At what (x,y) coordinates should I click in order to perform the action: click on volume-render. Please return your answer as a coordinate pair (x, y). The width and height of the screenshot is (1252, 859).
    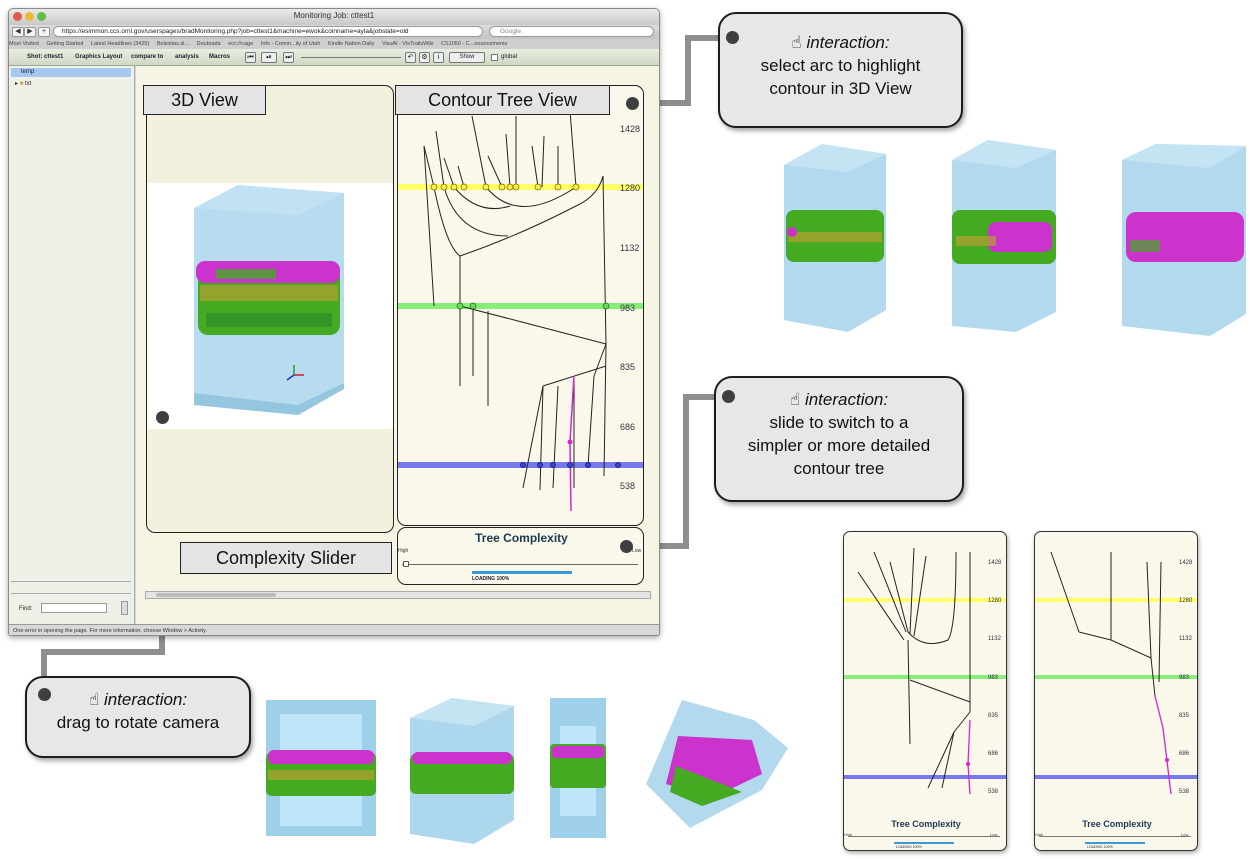
    Looking at the image, I should click on (271, 303).